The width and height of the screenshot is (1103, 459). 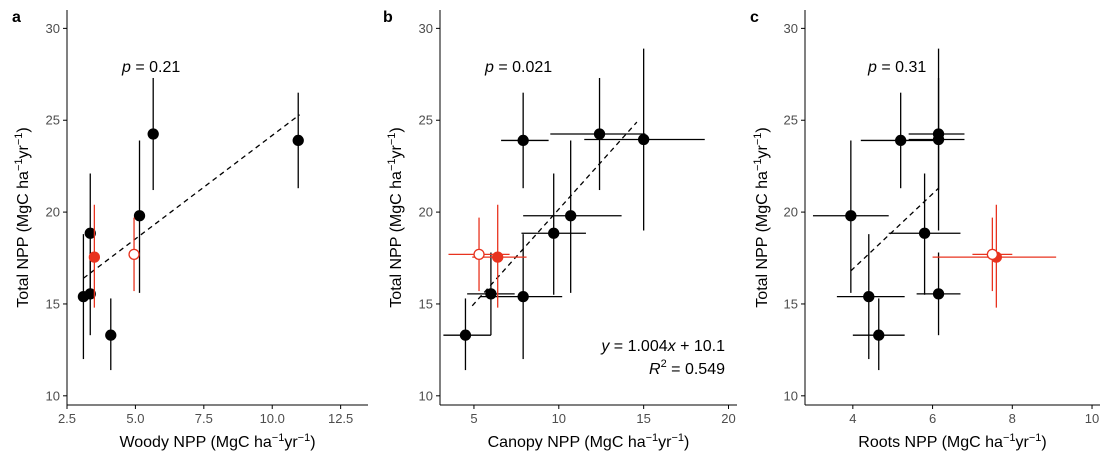 I want to click on x-tick-label: 7.5, so click(x=204, y=418).